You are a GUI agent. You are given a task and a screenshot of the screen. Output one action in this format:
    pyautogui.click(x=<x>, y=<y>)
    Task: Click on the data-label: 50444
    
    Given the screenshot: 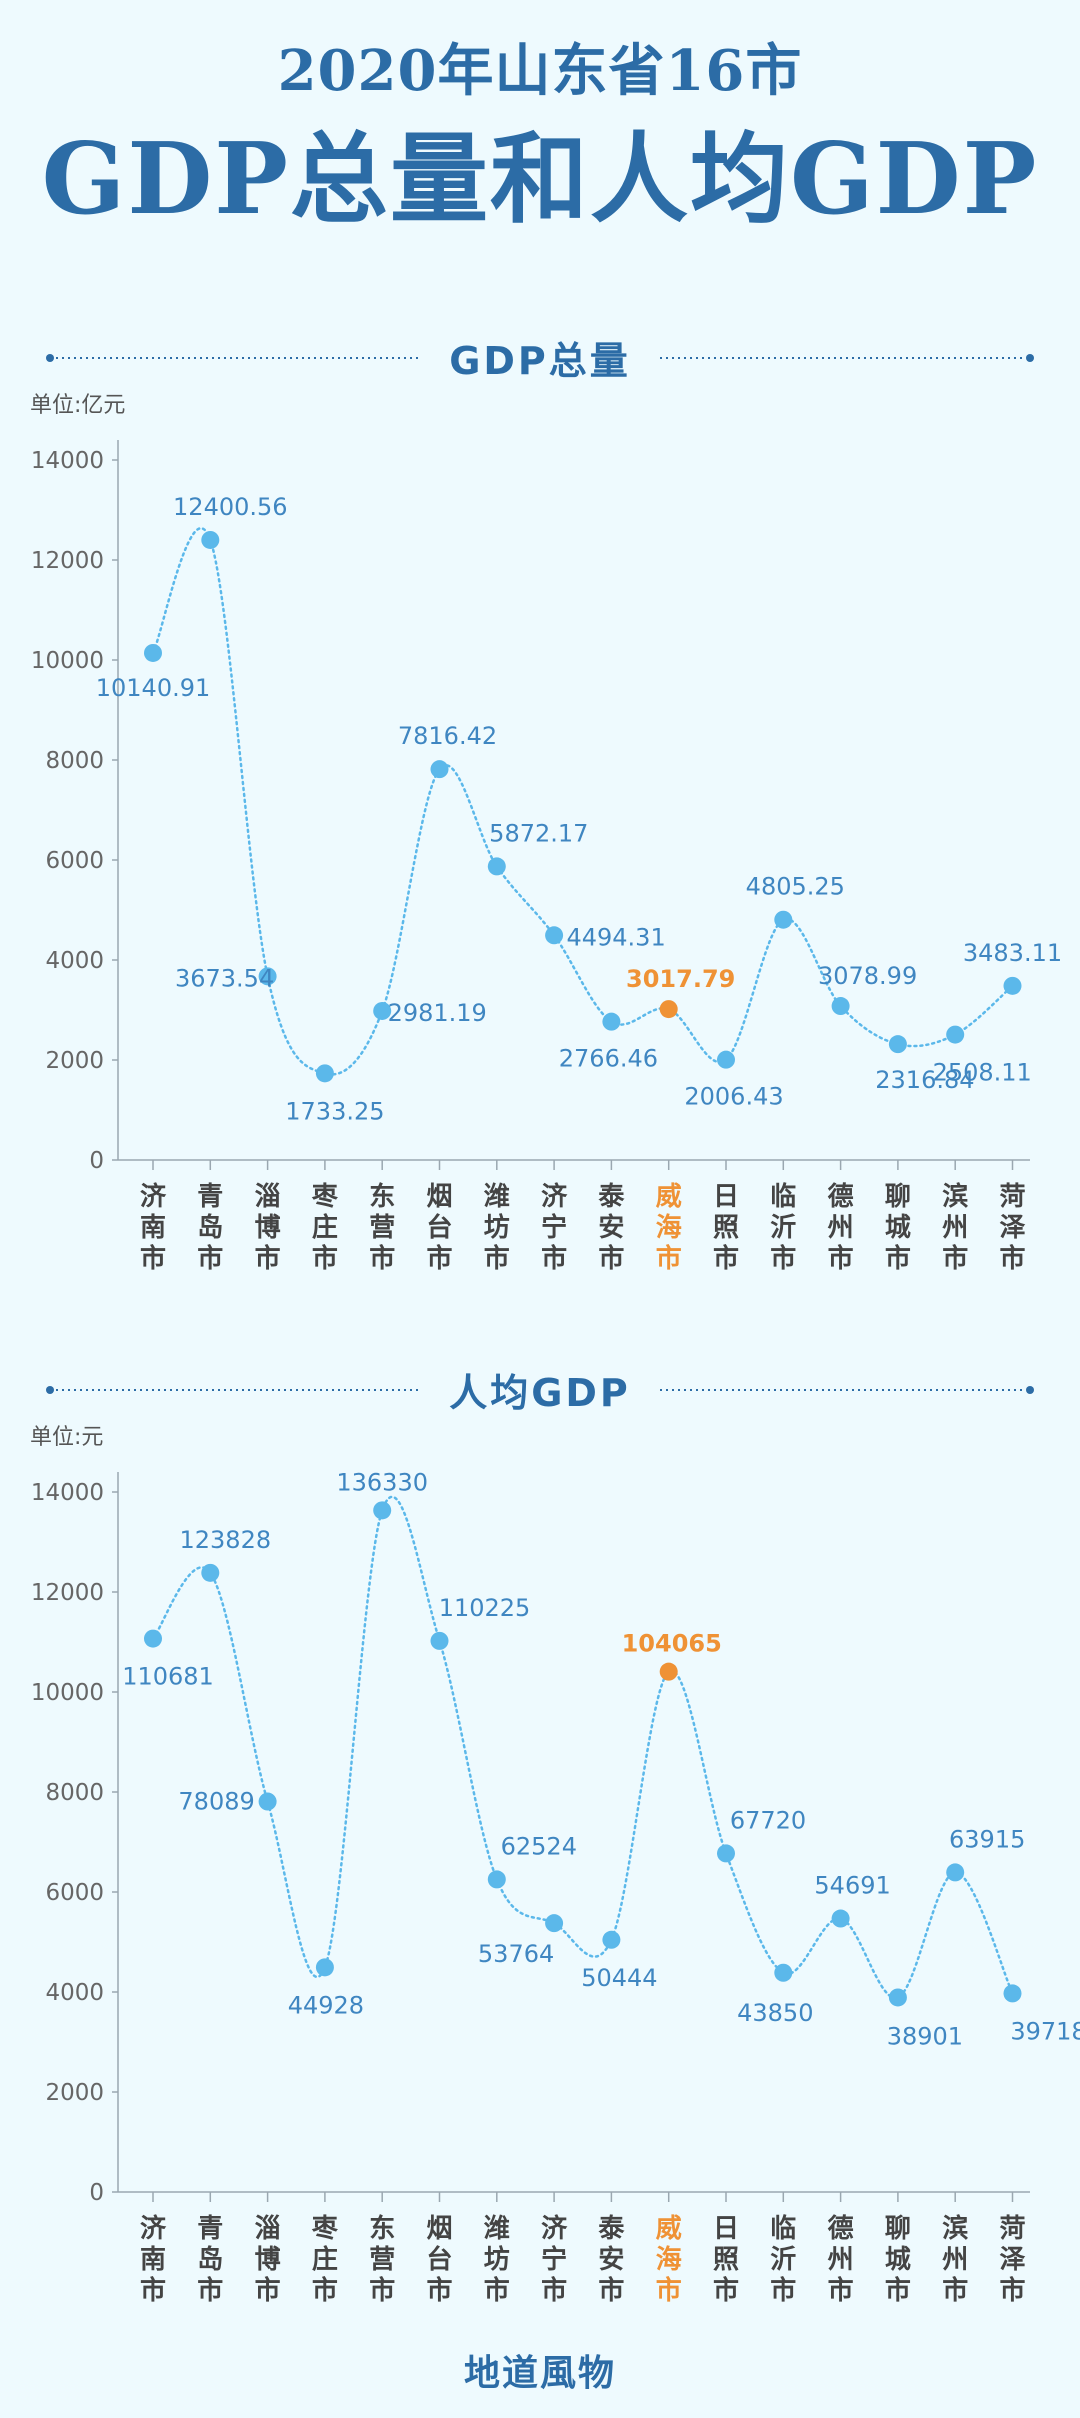 What is the action you would take?
    pyautogui.click(x=619, y=1978)
    